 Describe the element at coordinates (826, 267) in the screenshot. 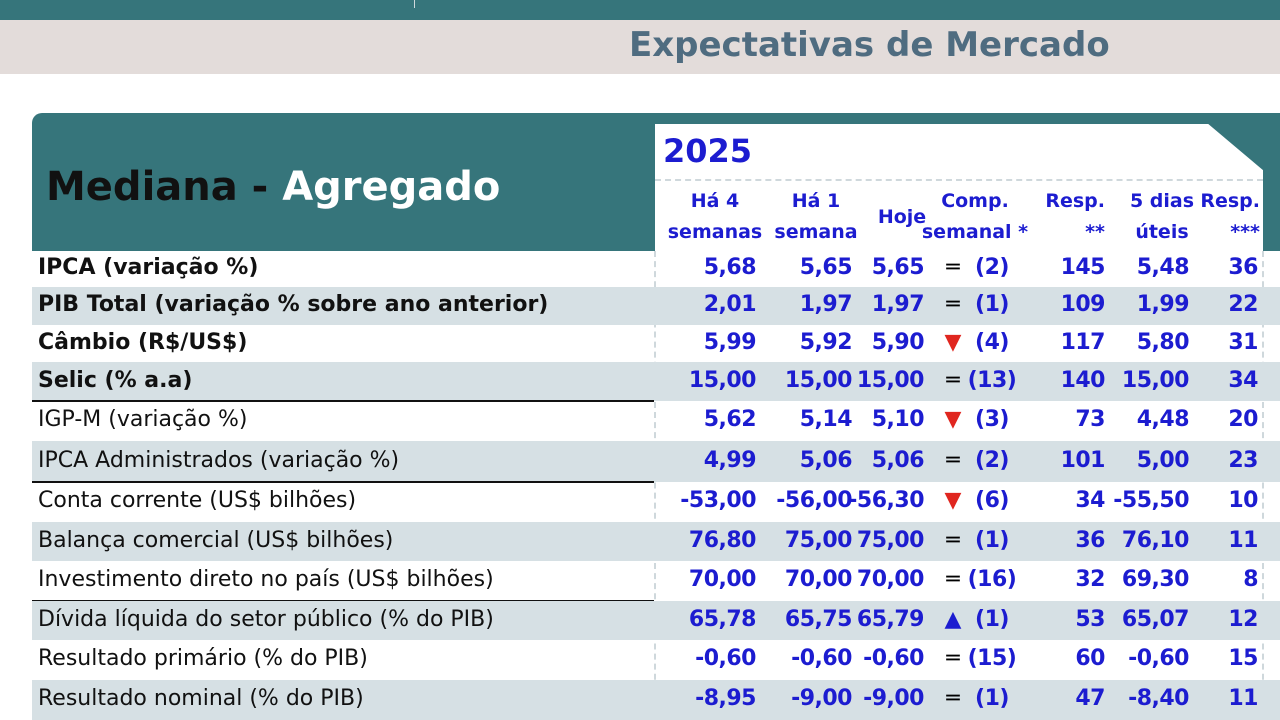

I see `cell-v1: 5,65` at that location.